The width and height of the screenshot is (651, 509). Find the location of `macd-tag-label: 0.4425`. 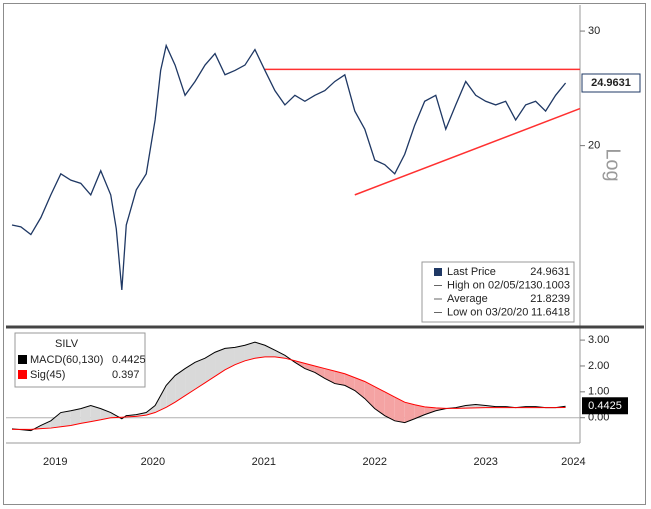

macd-tag-label: 0.4425 is located at coordinates (605, 406).